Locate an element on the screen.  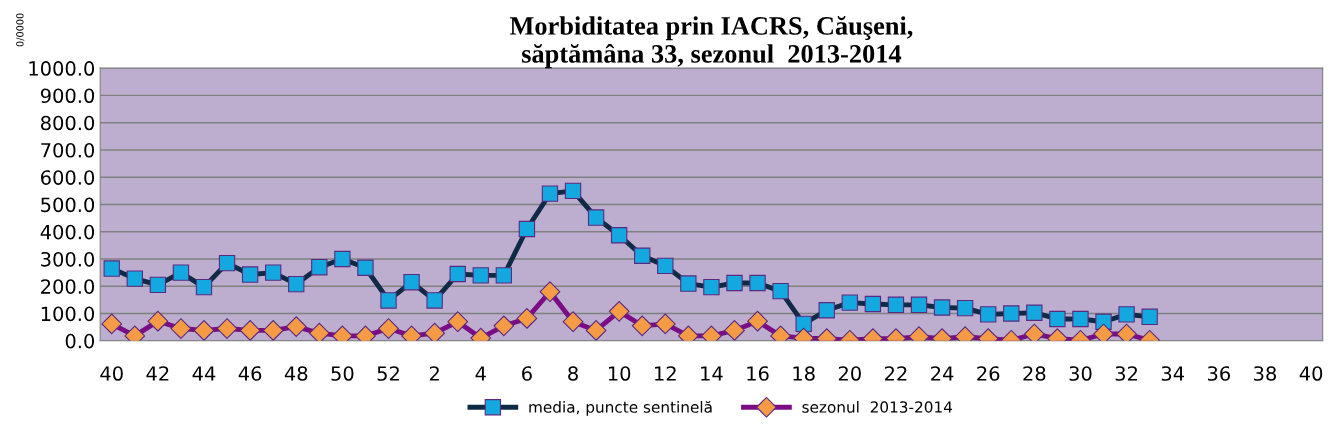
x-tick-label: 16 is located at coordinates (758, 373).